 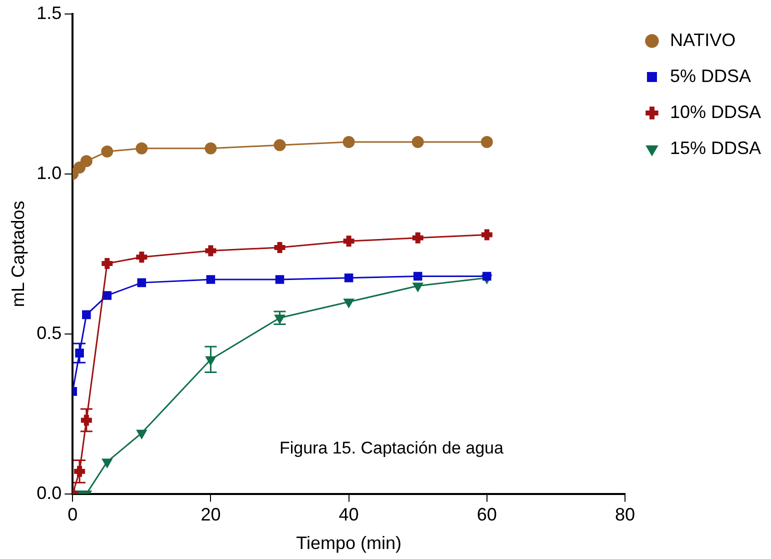 What do you see at coordinates (349, 543) in the screenshot?
I see `x-axis-title: Tiempo (min)` at bounding box center [349, 543].